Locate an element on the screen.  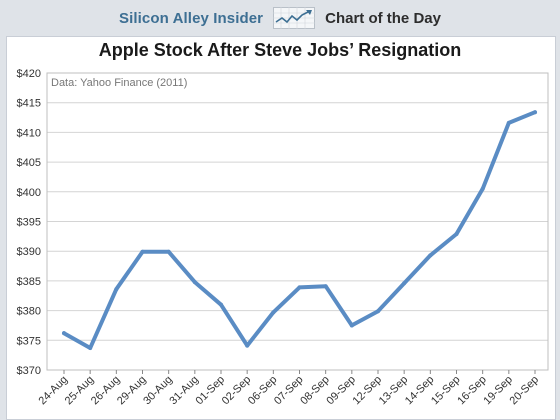
y-tick-label: $400 is located at coordinates (29, 193).